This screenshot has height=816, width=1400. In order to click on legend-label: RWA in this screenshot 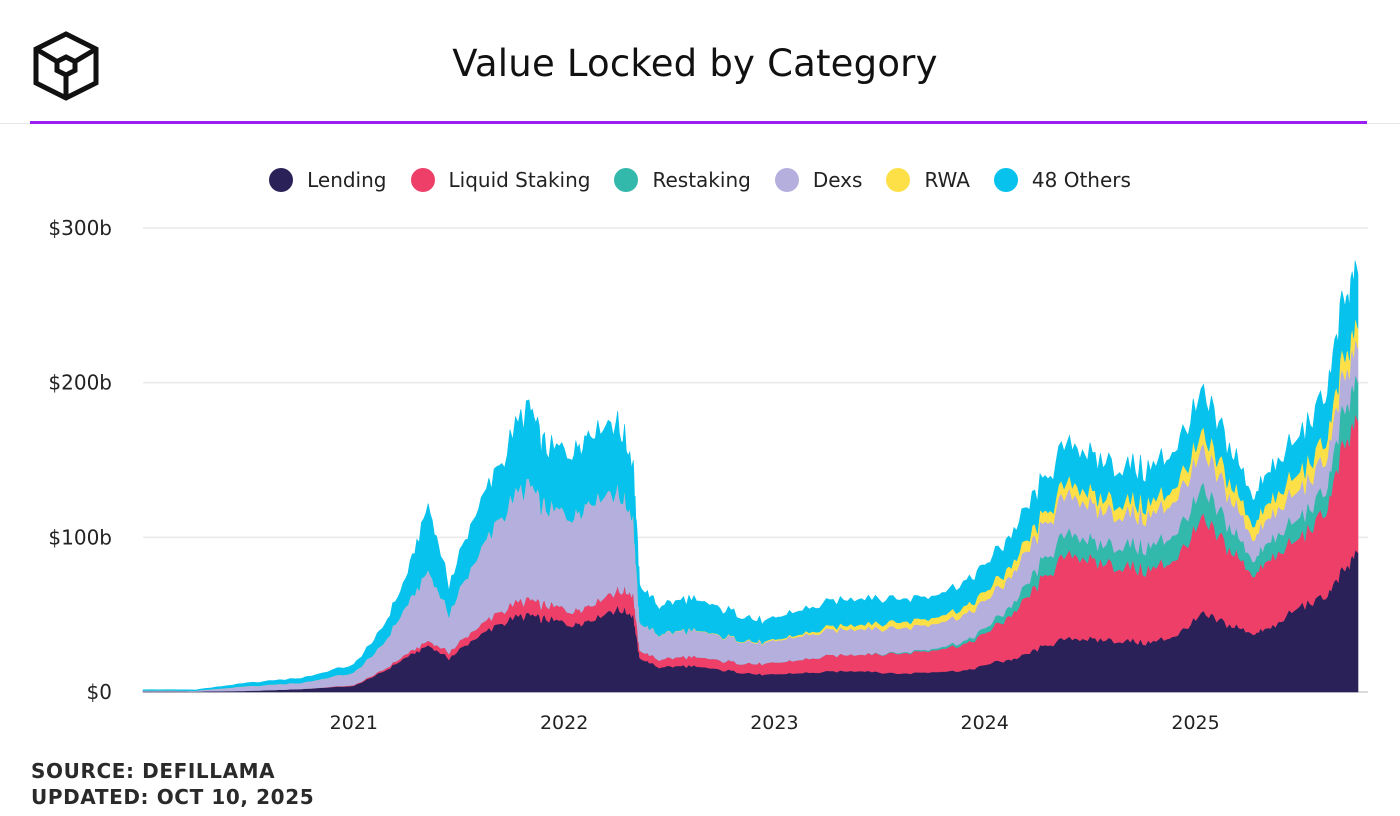, I will do `click(947, 180)`.